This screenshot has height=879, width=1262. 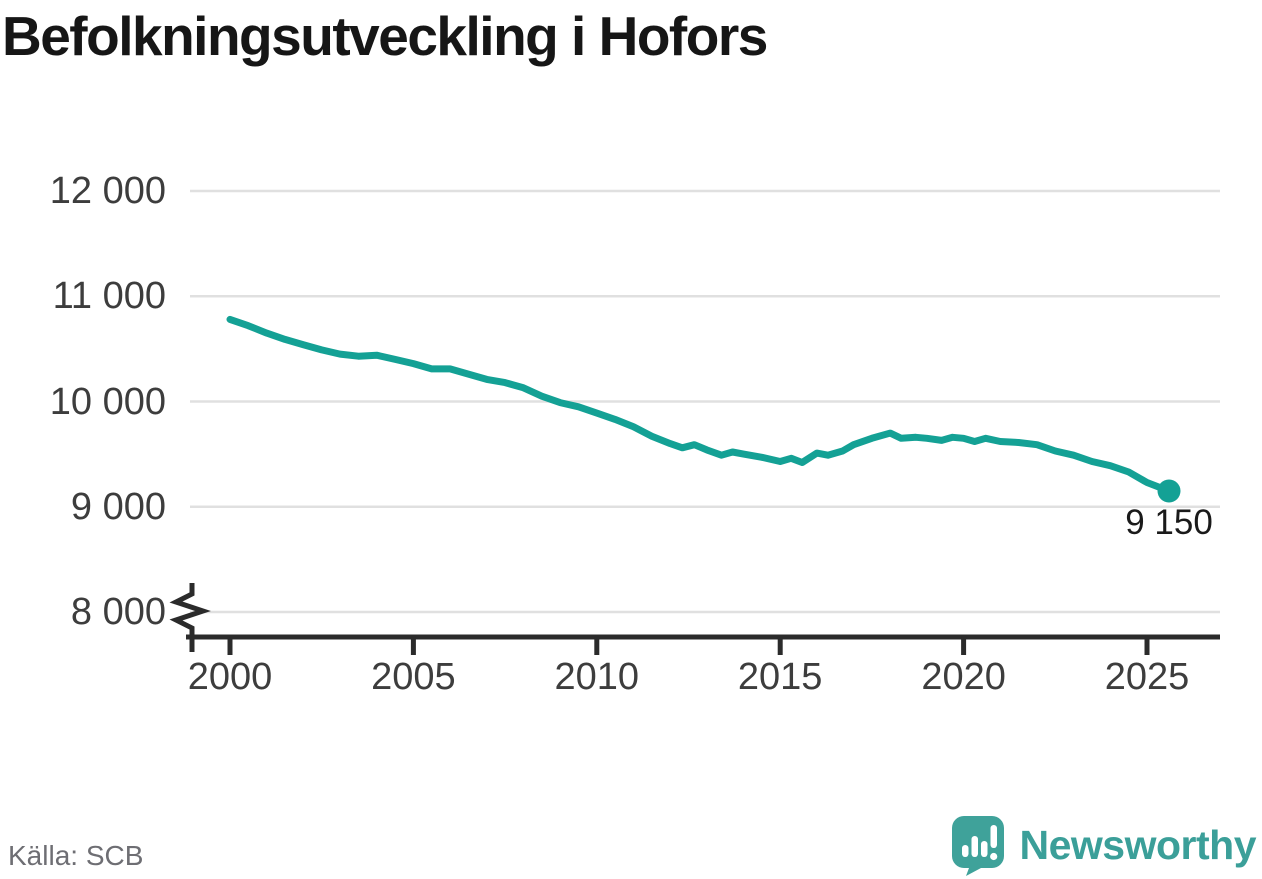 I want to click on x-axis-tick-label: 2005, so click(x=413, y=677).